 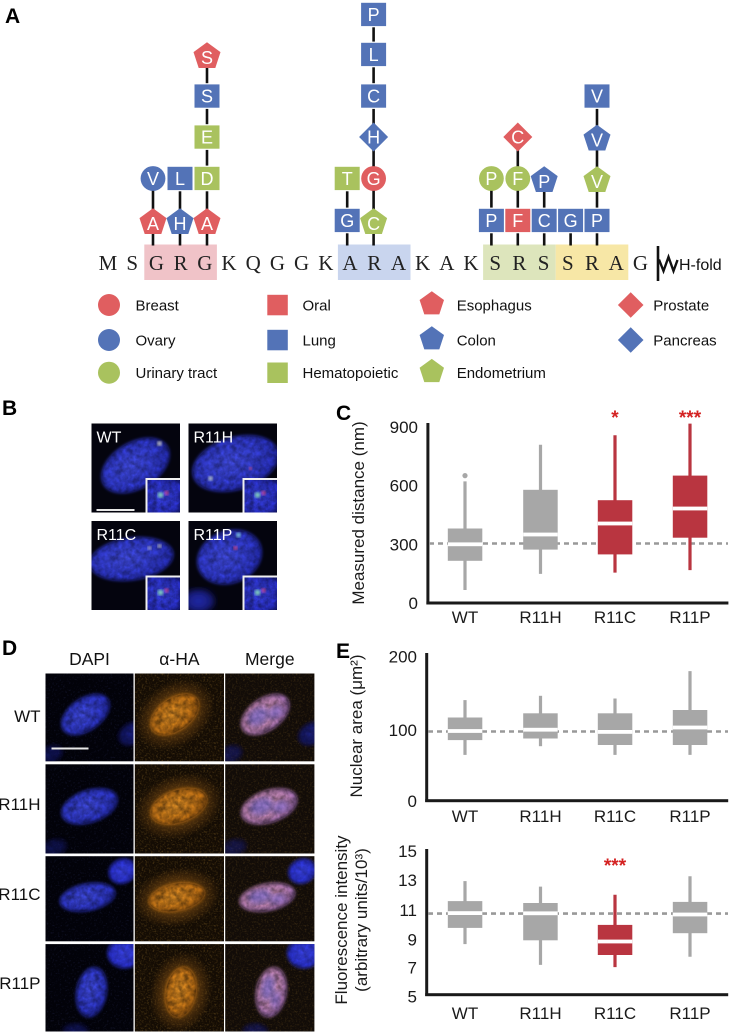 What do you see at coordinates (476, 341) in the screenshot?
I see `svg-text: Colon` at bounding box center [476, 341].